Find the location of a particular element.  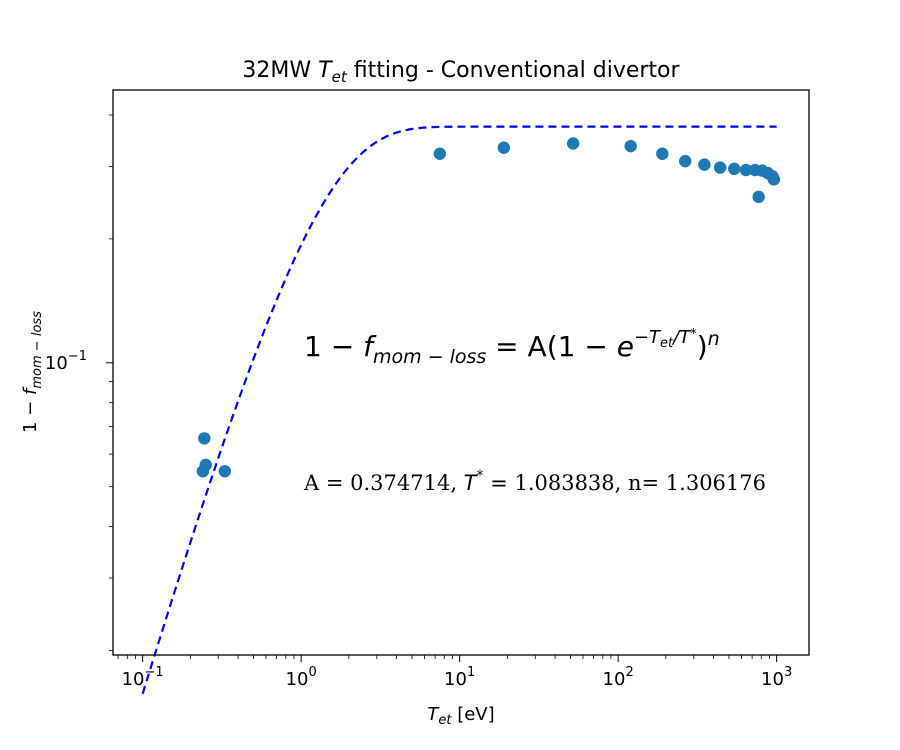

chart-title-suffix: fitting - Conventional divertor is located at coordinates (514, 70).